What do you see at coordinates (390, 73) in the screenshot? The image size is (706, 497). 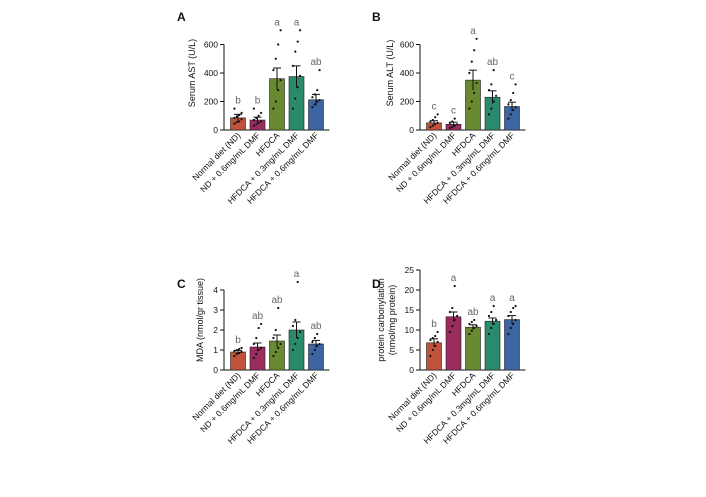 I see `y-axis-label: Serum ALT (U/L)` at bounding box center [390, 73].